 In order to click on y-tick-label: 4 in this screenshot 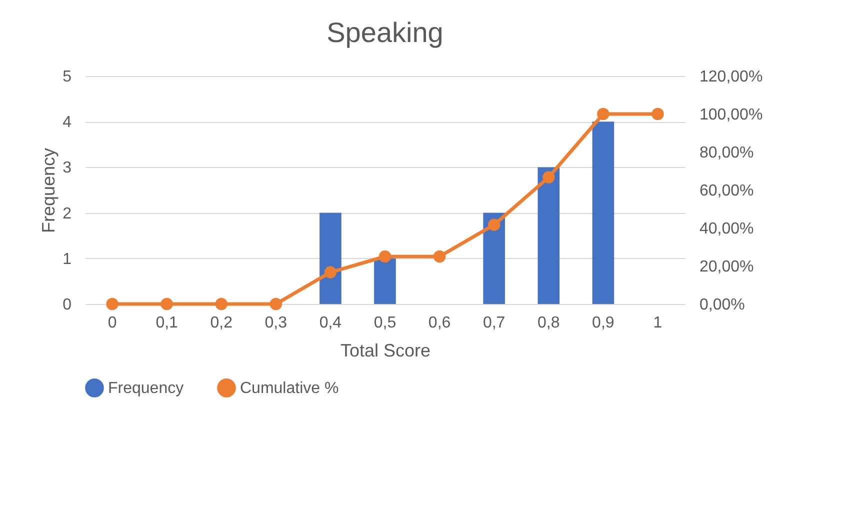, I will do `click(67, 123)`.